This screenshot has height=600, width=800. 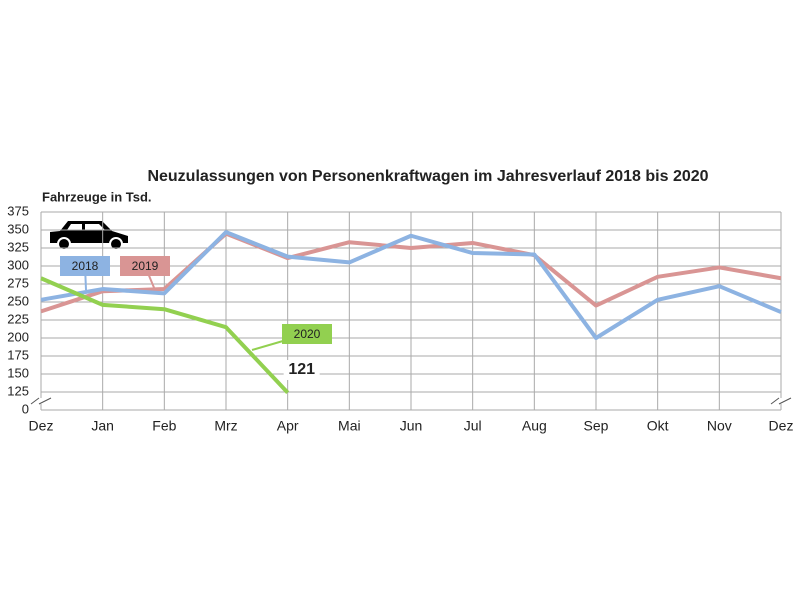 I want to click on y-tick-label: 250, so click(x=18, y=300).